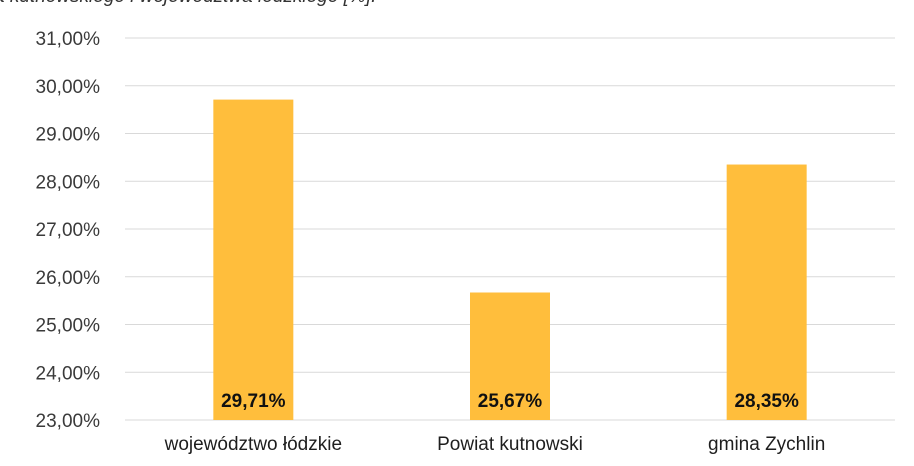 The height and width of the screenshot is (466, 914). What do you see at coordinates (68, 373) in the screenshot?
I see `y-tick-label: 24,00%` at bounding box center [68, 373].